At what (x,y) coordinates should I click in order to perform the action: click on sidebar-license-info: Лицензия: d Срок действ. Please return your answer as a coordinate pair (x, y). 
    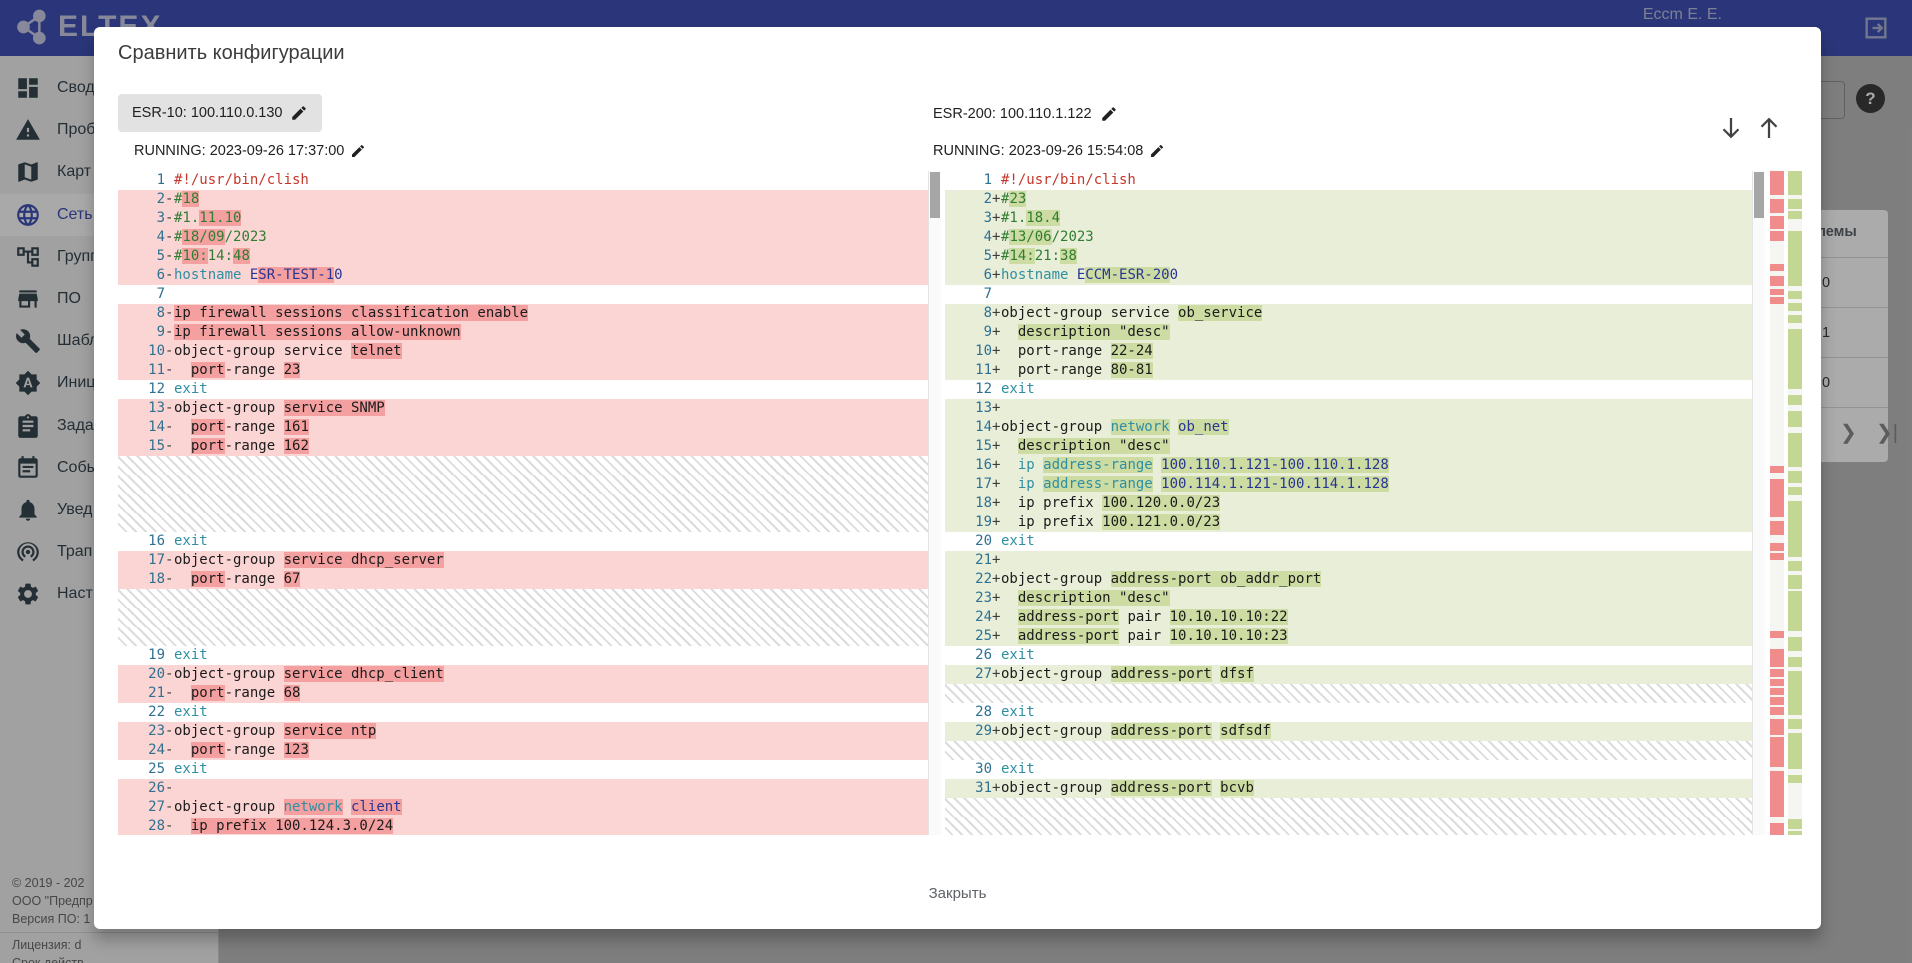
    Looking at the image, I should click on (109, 949).